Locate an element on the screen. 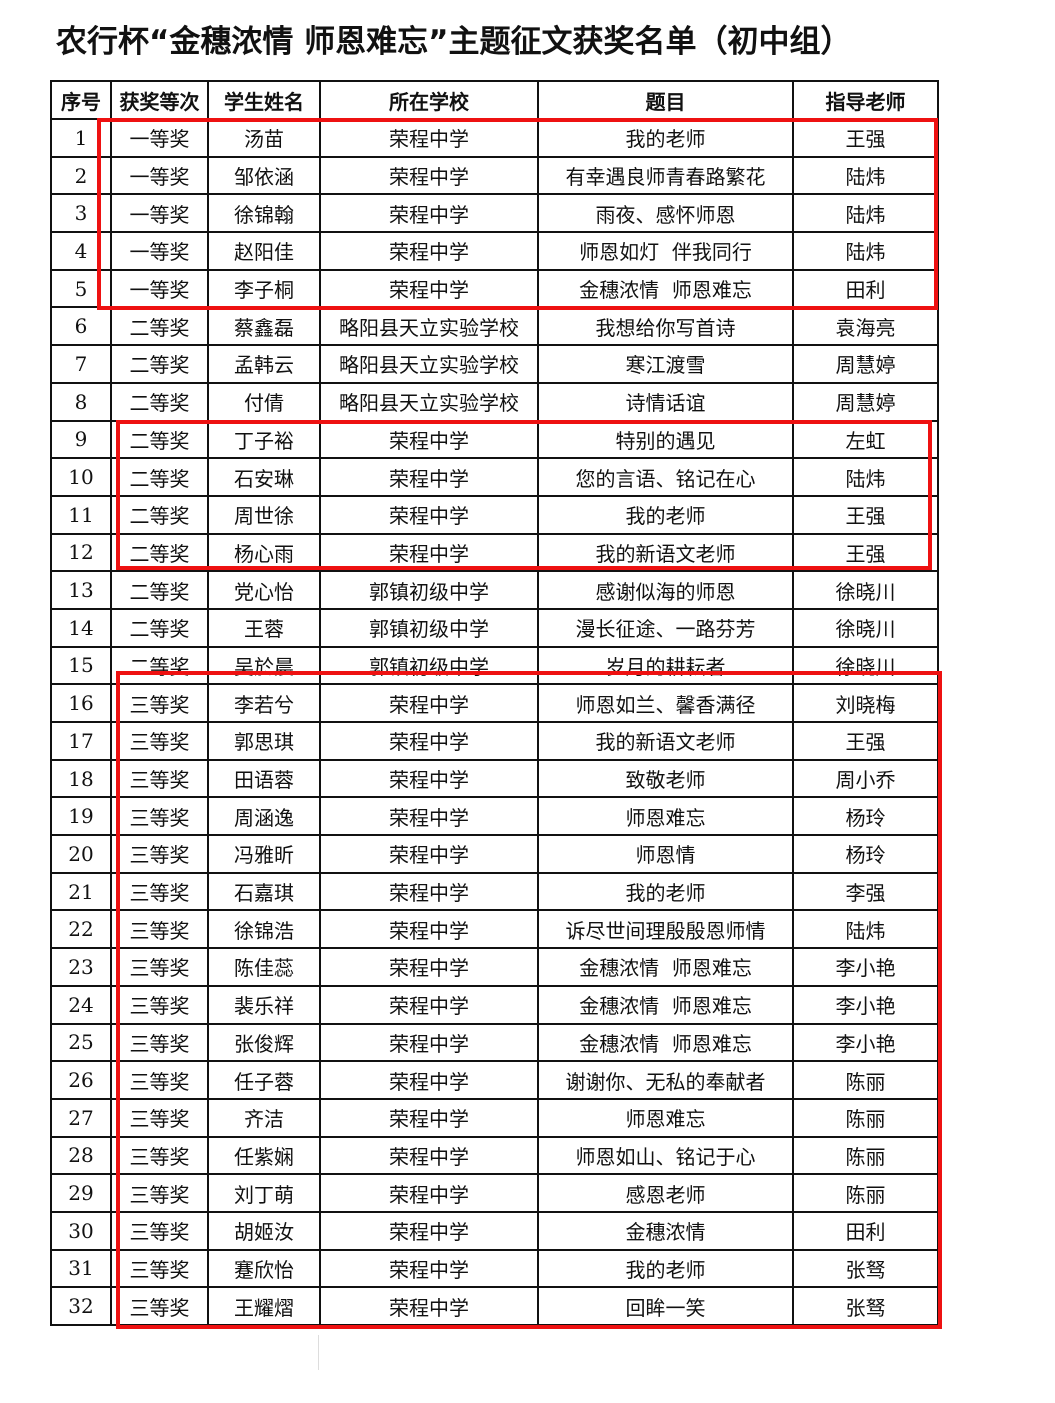  cell-student-name: 王蓉 is located at coordinates (264, 627).